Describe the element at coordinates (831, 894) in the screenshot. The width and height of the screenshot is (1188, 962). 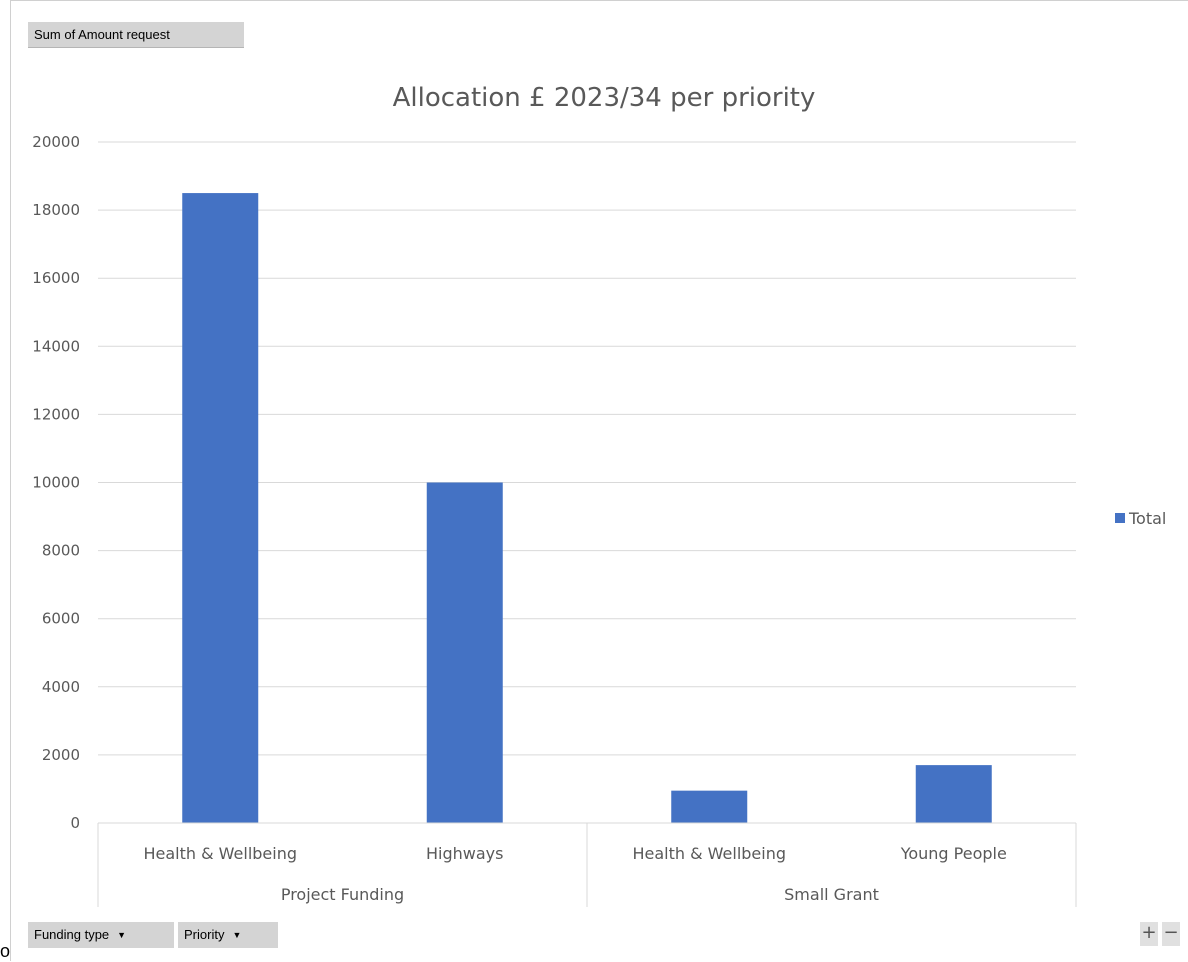
I see `group-label: Small Grant` at that location.